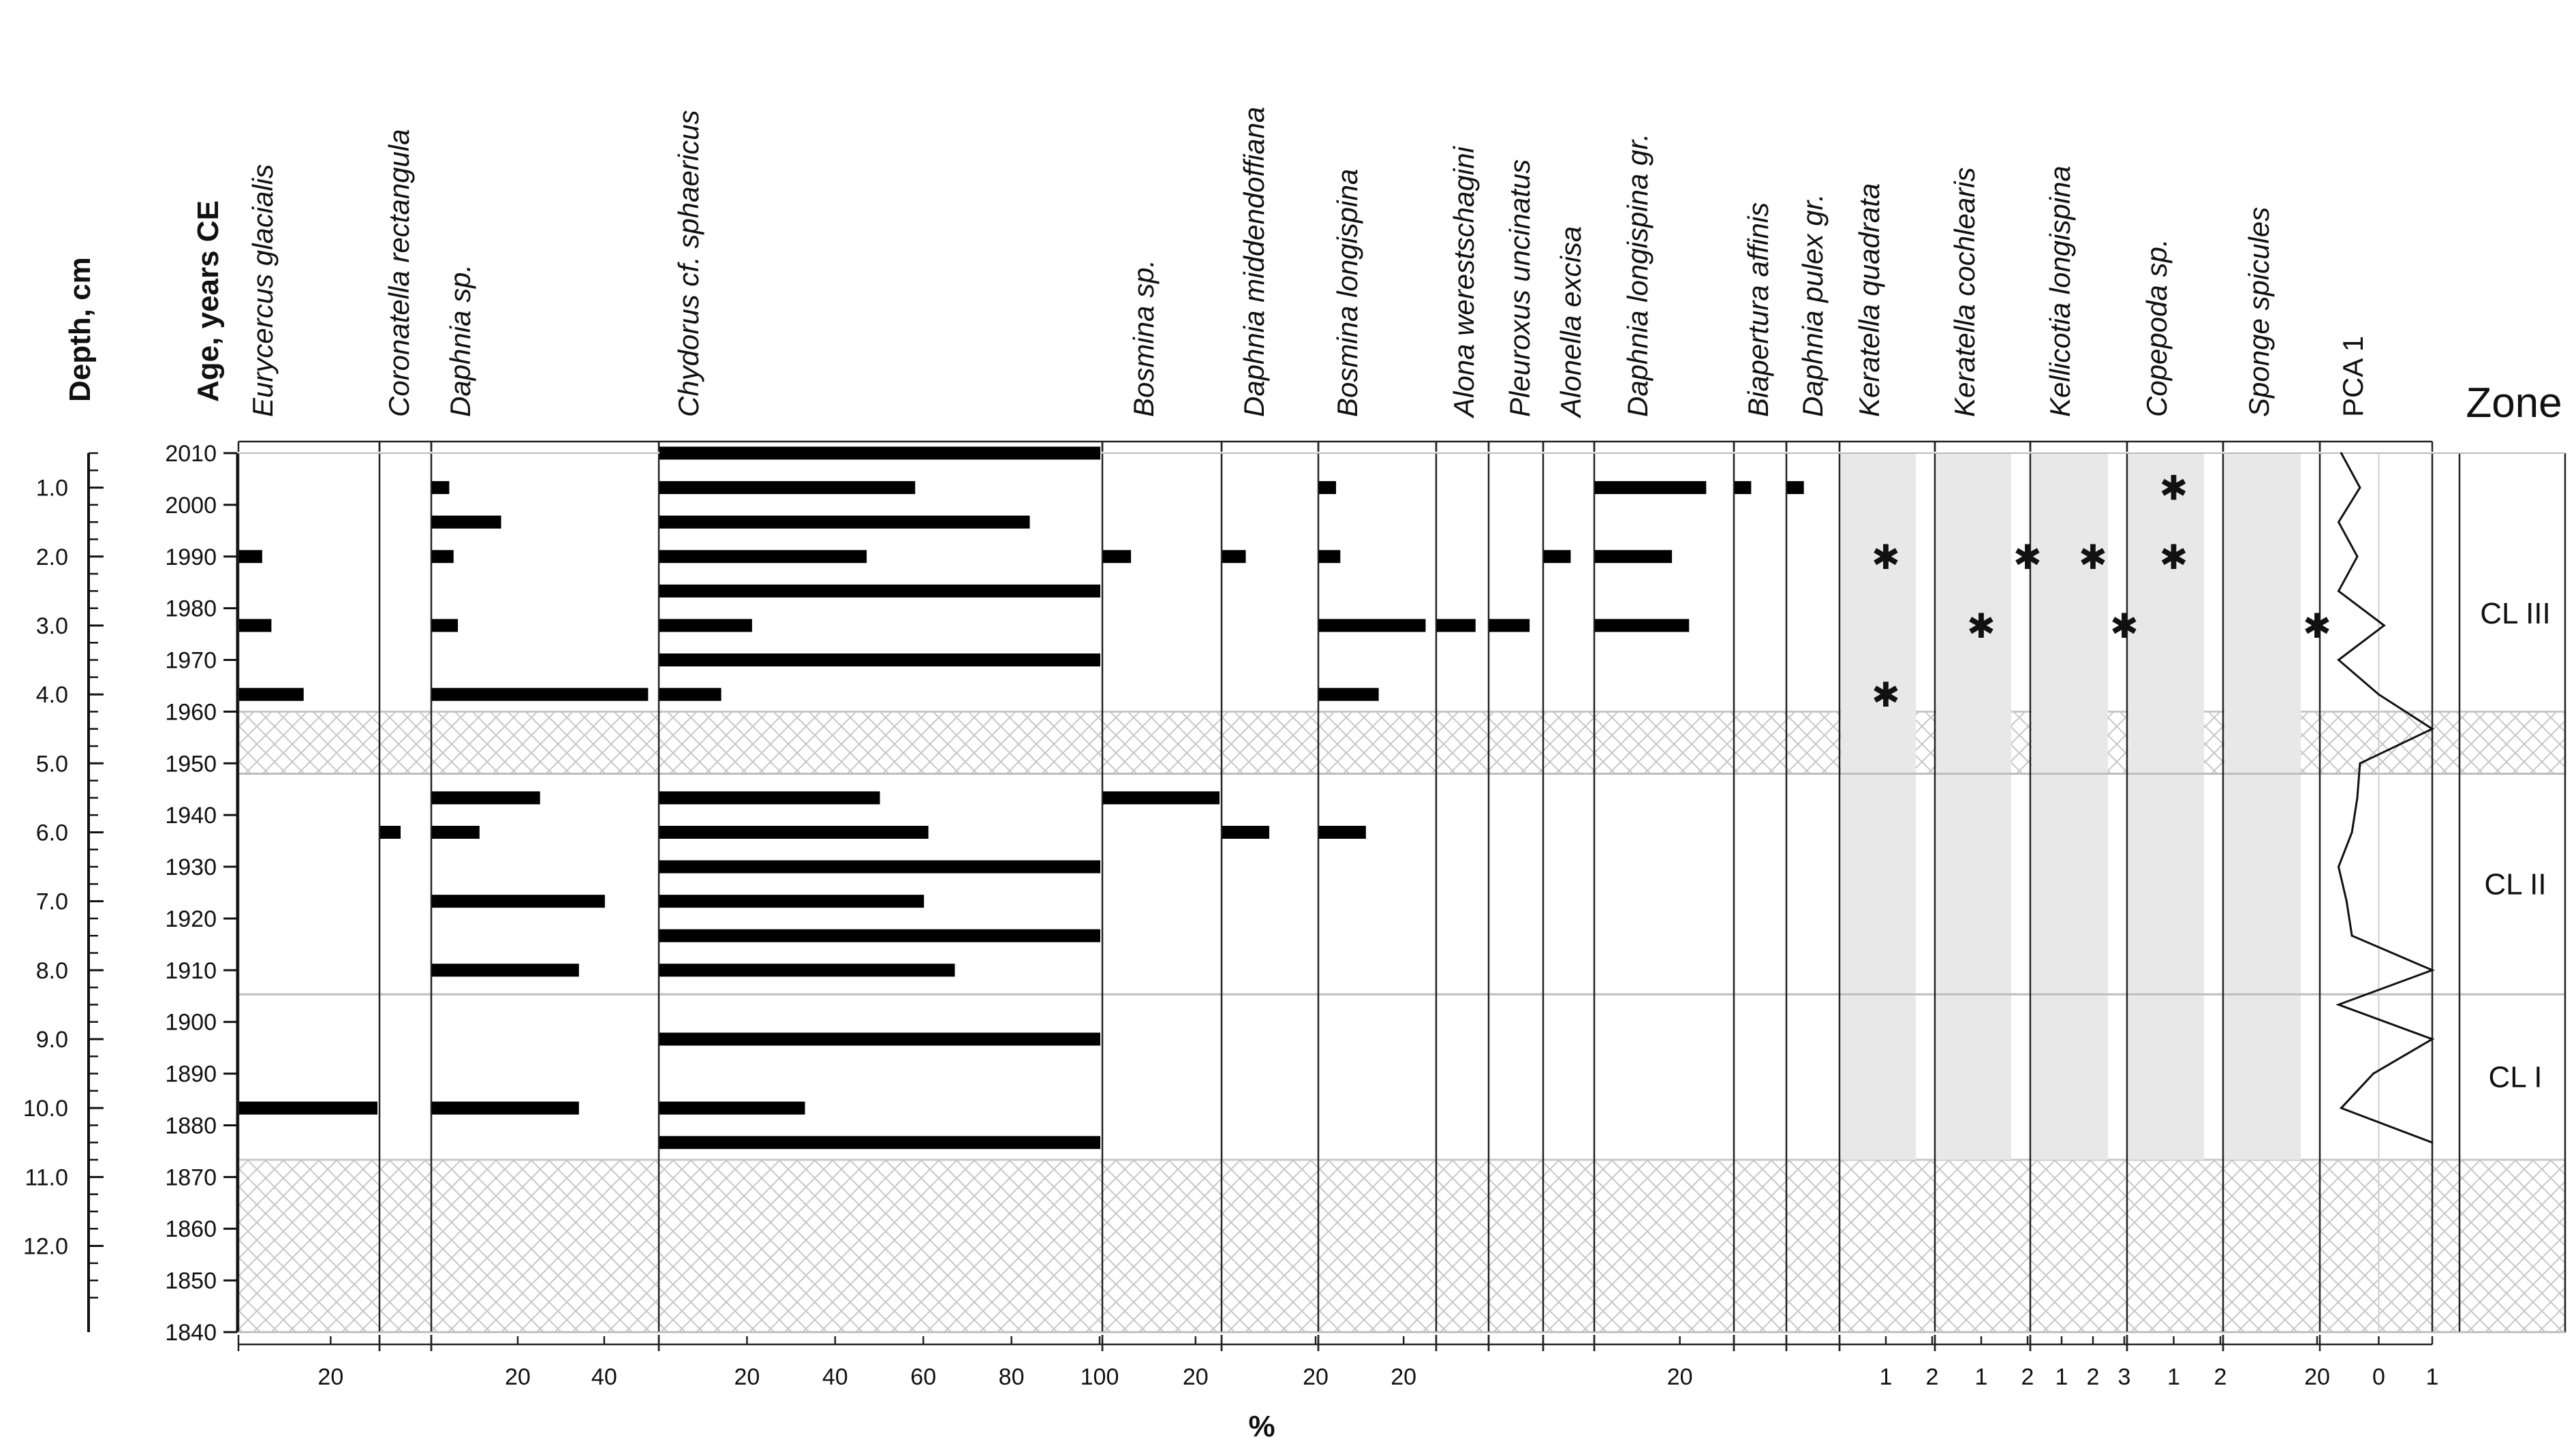  What do you see at coordinates (1813, 305) in the screenshot?
I see `taxon-label-daphnia-pulex-gr: Daphnia pulex gr.` at bounding box center [1813, 305].